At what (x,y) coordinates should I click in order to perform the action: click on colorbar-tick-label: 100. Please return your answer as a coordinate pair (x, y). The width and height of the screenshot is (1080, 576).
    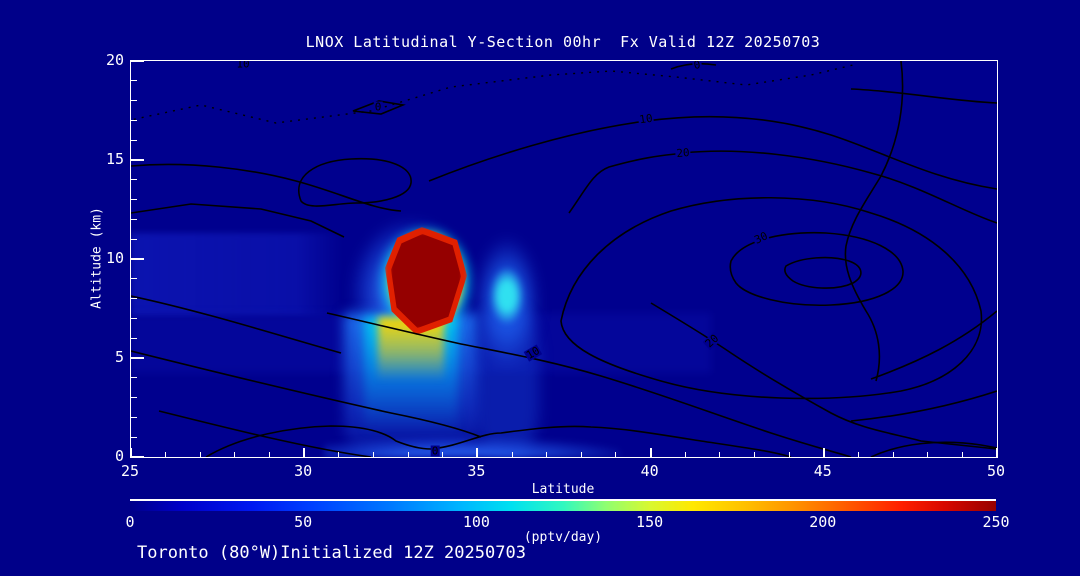
    Looking at the image, I should click on (476, 522).